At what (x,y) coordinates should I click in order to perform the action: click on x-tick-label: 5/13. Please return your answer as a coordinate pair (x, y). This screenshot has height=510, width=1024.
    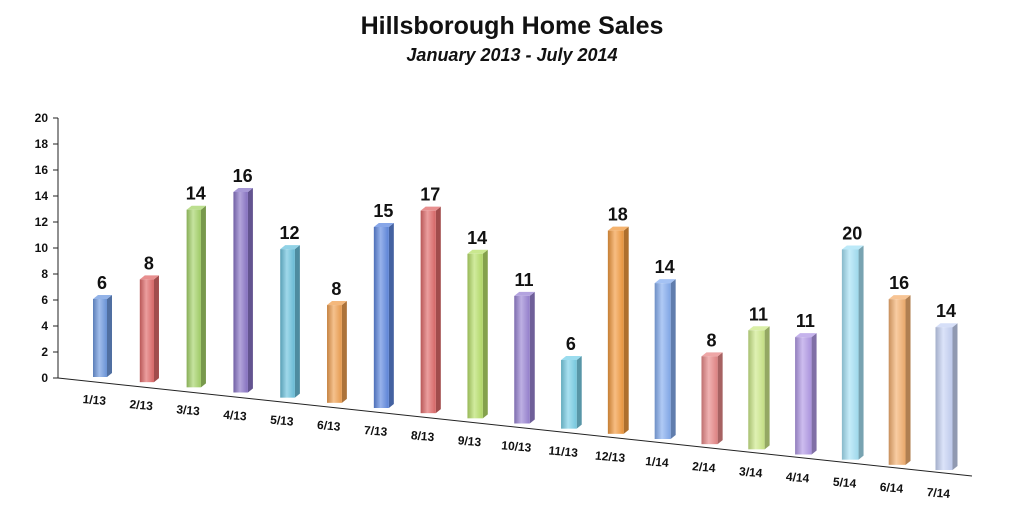
    Looking at the image, I should click on (282, 421).